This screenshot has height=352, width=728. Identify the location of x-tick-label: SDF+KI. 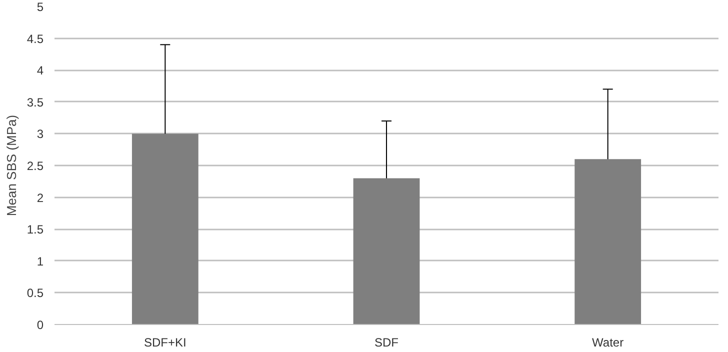
(165, 343).